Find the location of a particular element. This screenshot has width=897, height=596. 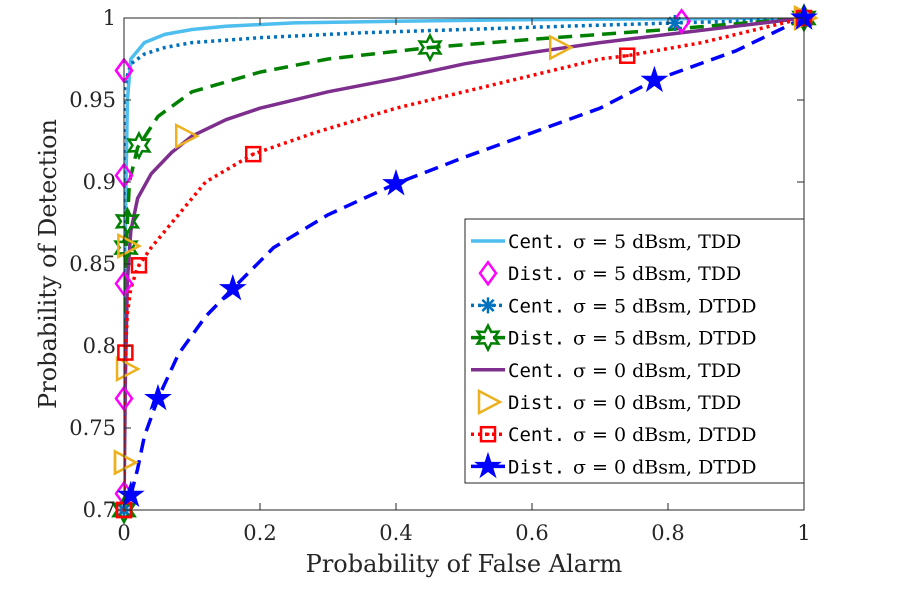

y-tick-label: 0.7 is located at coordinates (99, 510).